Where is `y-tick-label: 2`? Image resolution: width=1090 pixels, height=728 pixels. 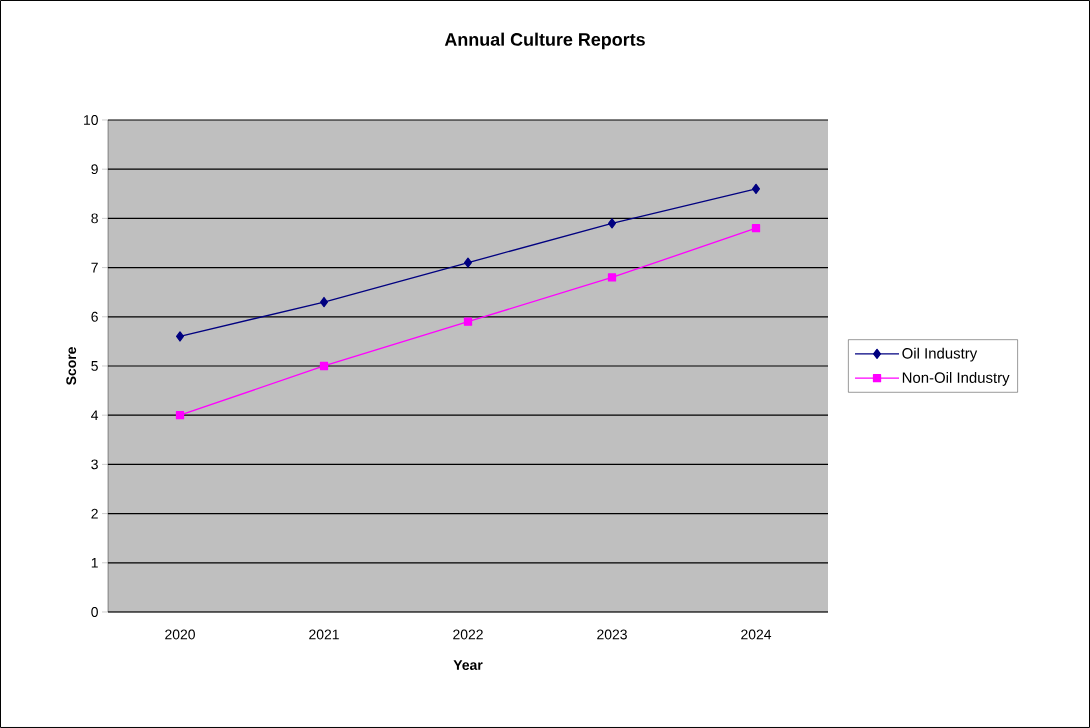
y-tick-label: 2 is located at coordinates (94, 513).